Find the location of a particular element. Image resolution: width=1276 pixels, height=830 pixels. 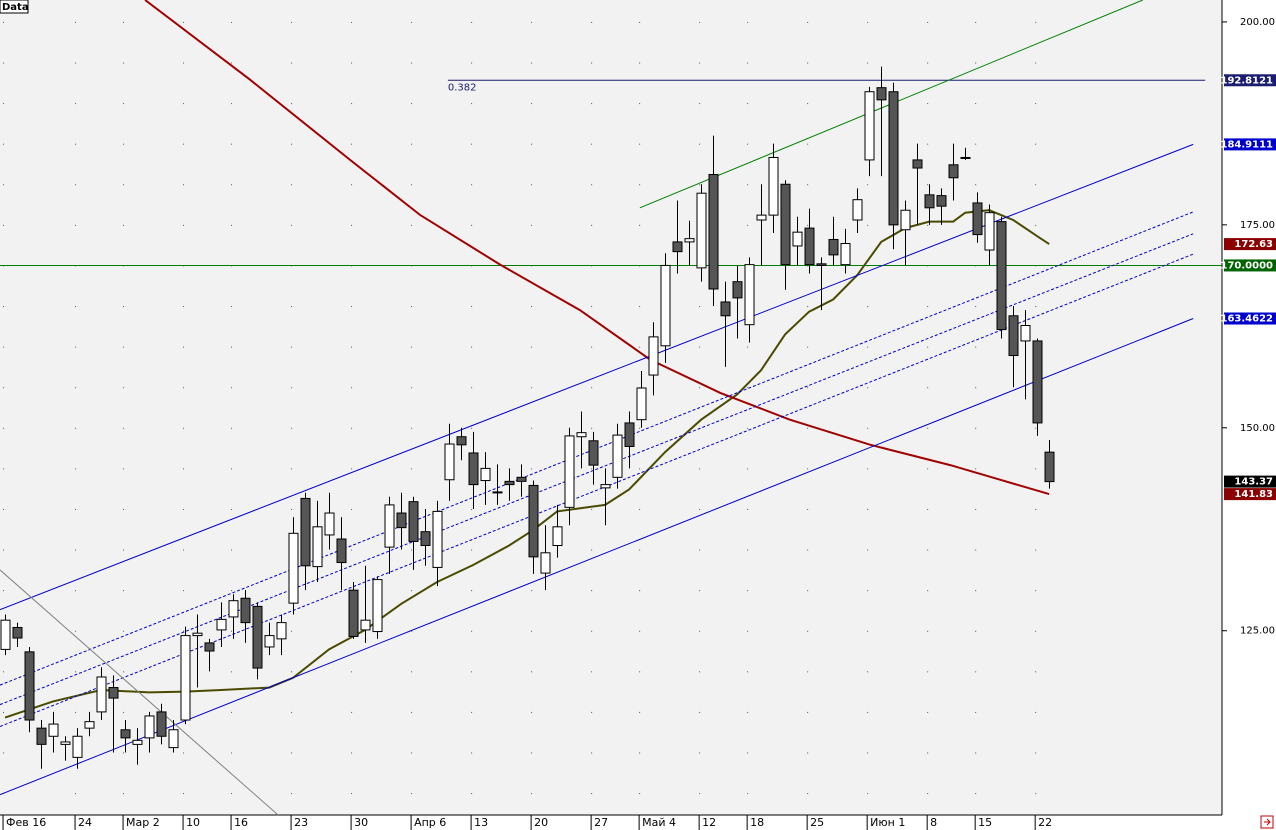

y-tick-label: 200.00 is located at coordinates (1257, 22).